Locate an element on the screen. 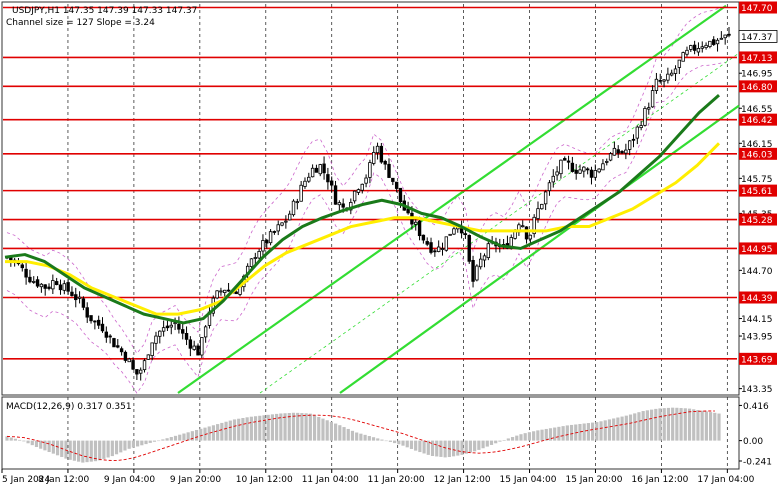 This screenshot has height=489, width=781. y-tick-label: 145.75 is located at coordinates (757, 180).